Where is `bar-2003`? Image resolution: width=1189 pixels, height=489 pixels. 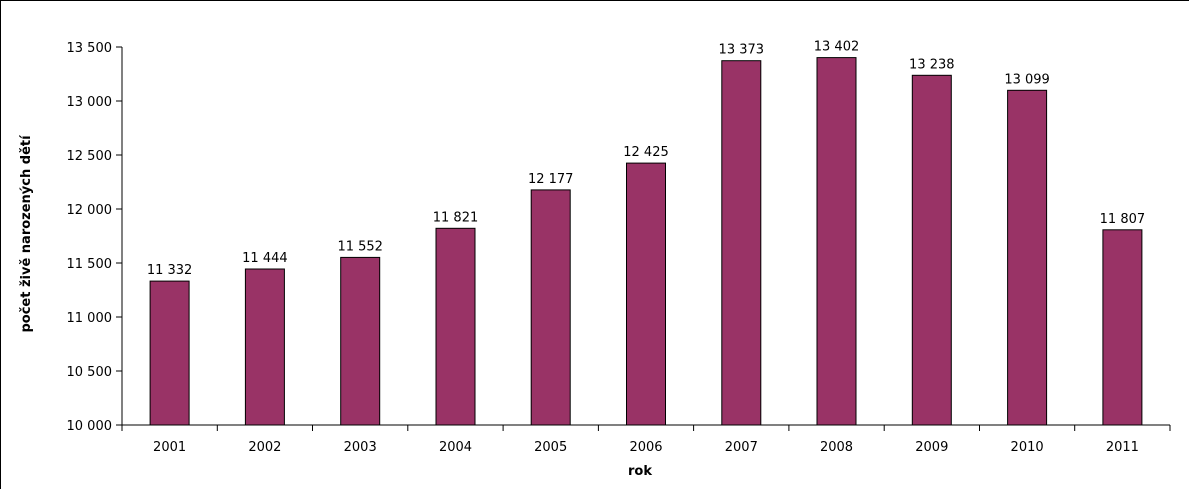
bar-2003 is located at coordinates (360, 341).